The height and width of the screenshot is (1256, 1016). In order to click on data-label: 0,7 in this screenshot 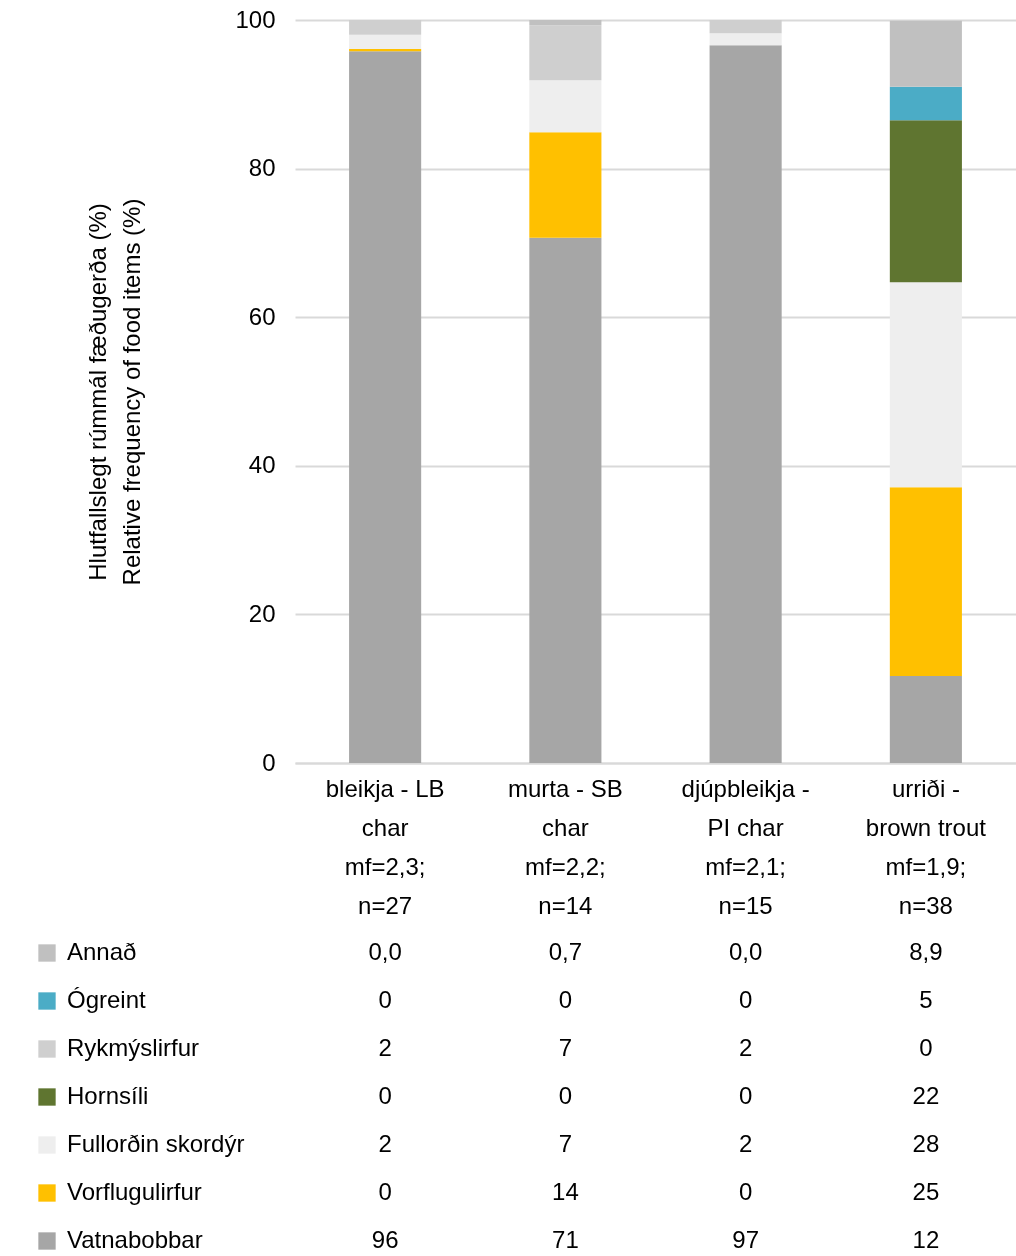, I will do `click(565, 951)`.